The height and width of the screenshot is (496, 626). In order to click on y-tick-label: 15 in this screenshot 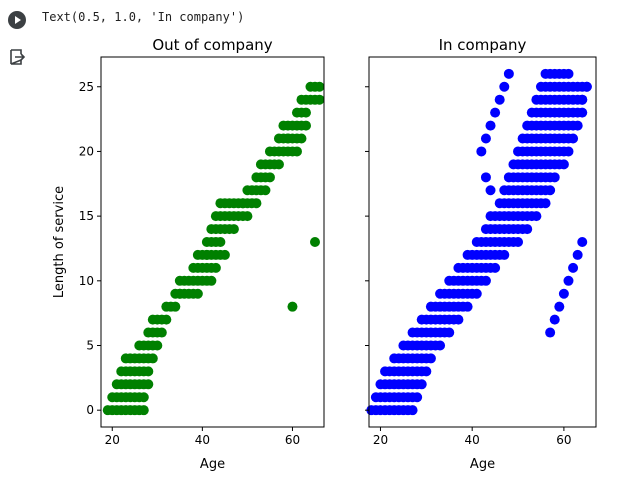, I will do `click(86, 216)`.